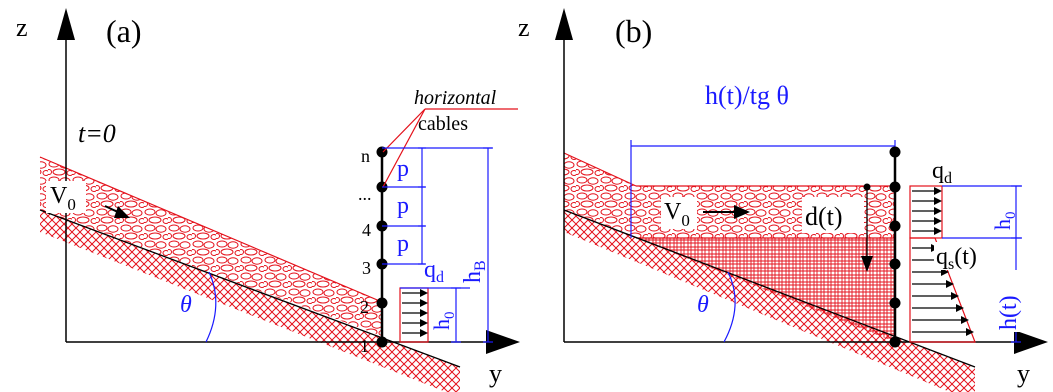 The image size is (1053, 392). What do you see at coordinates (473, 277) in the screenshot?
I see `barrier-height-main: h` at bounding box center [473, 277].